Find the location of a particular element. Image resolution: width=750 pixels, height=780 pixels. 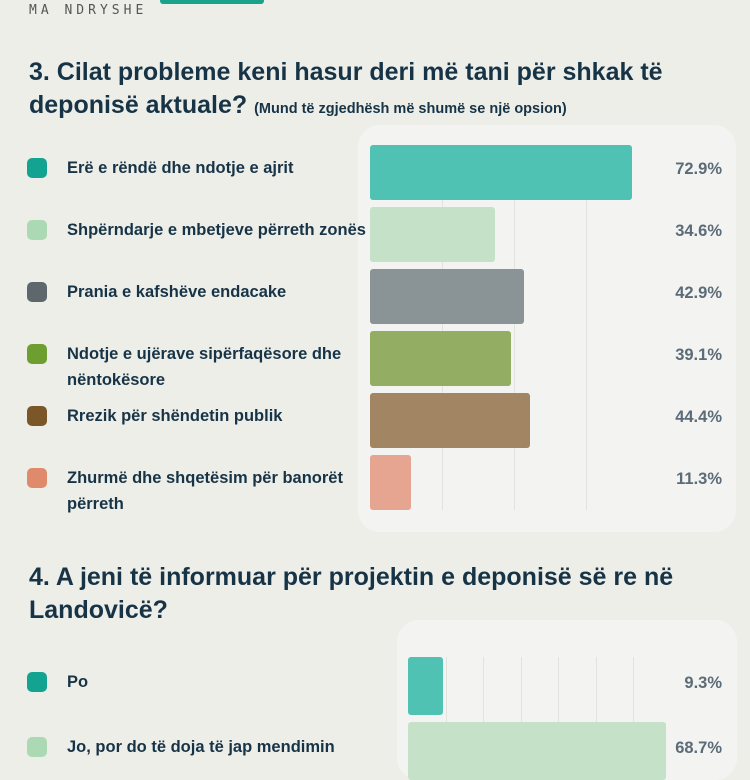

value-label: 9.3% is located at coordinates (703, 683).